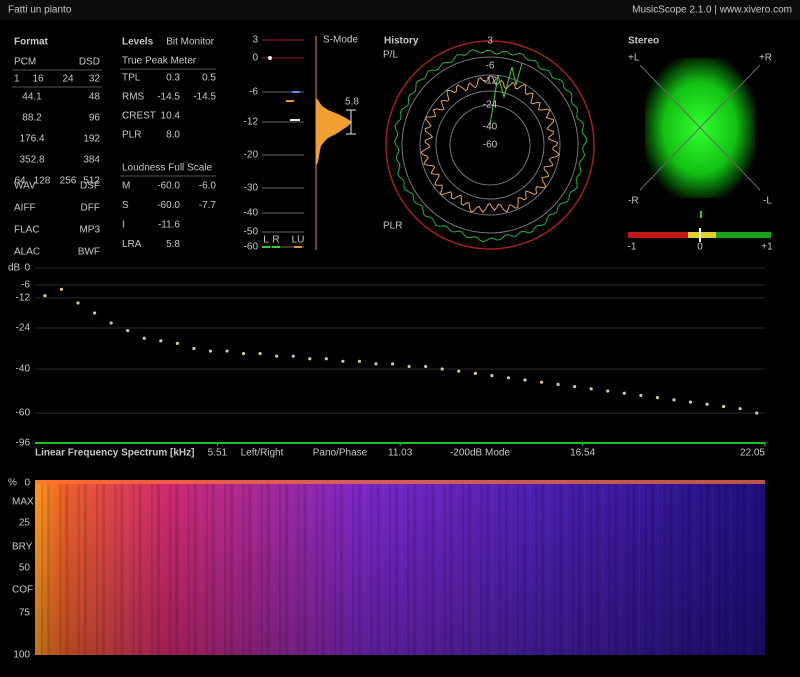  What do you see at coordinates (352, 102) in the screenshot?
I see `lra-value: 5.8` at bounding box center [352, 102].